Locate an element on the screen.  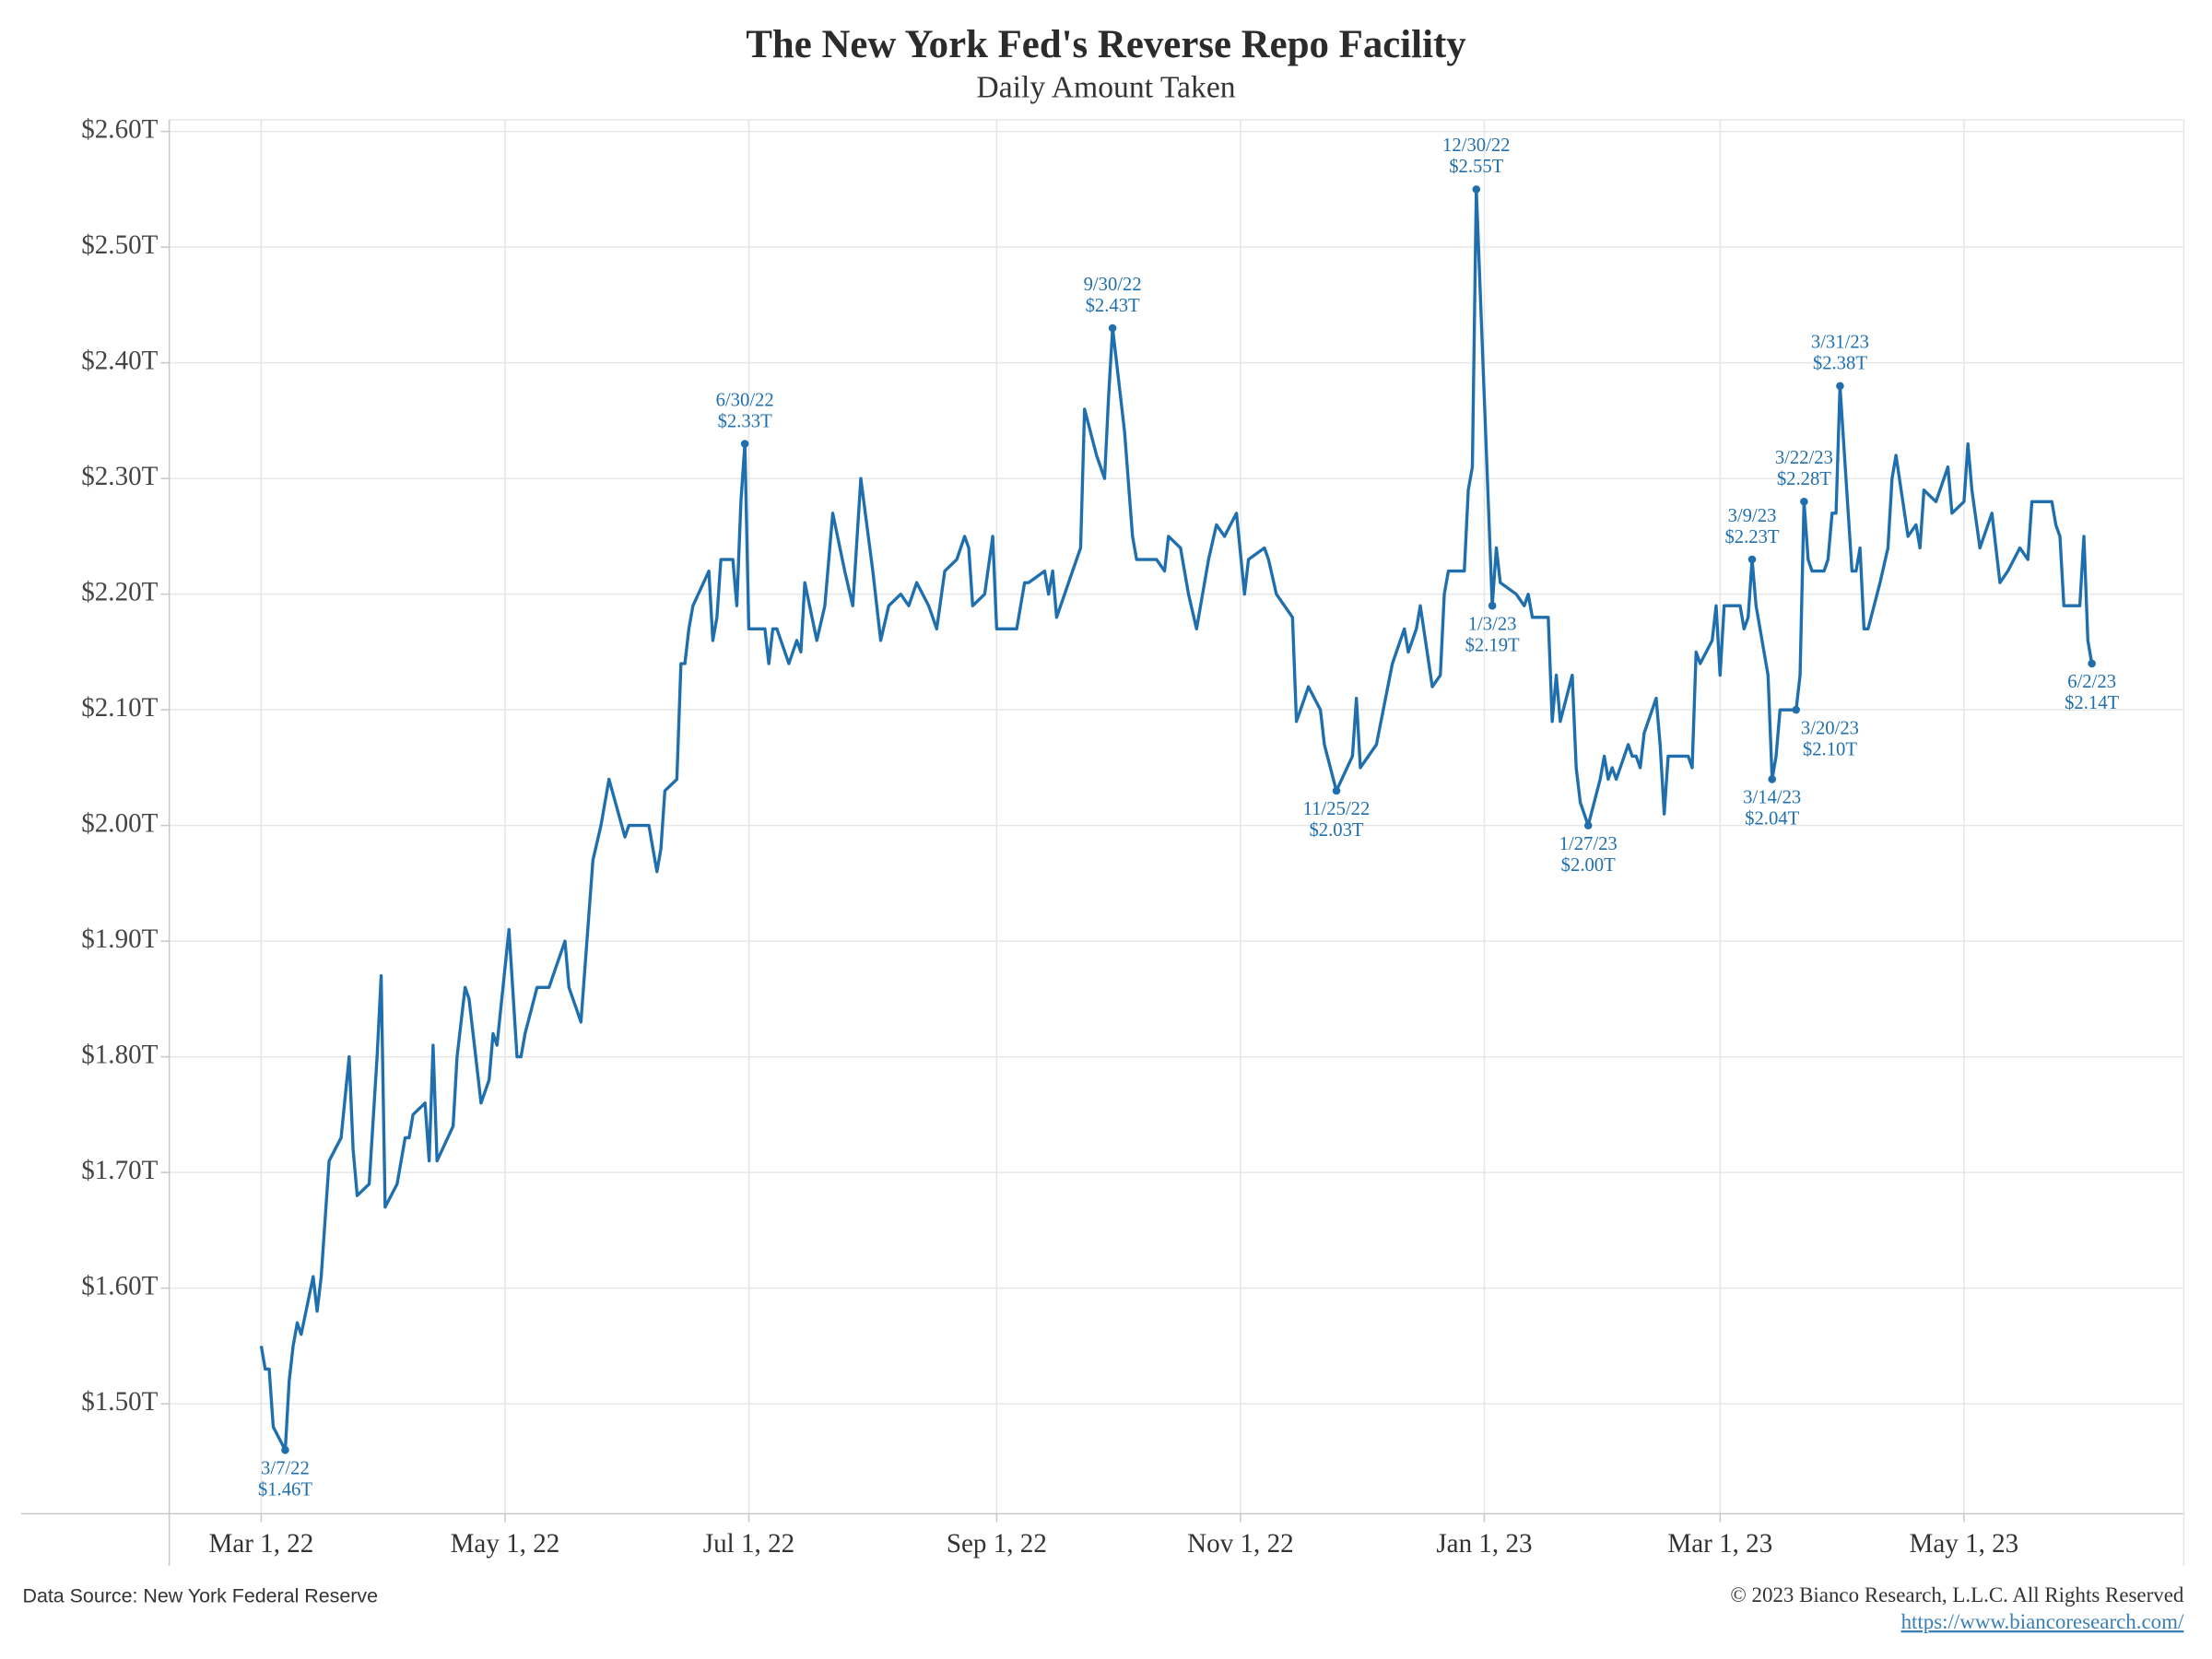
y-tick-label: $1.60T is located at coordinates (119, 1285).